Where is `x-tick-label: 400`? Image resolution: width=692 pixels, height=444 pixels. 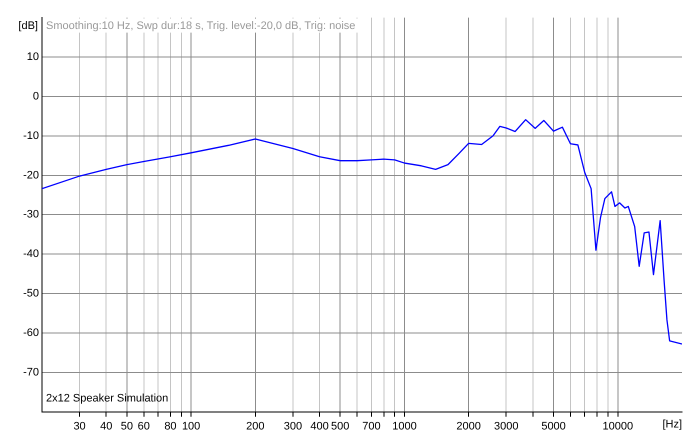 x-tick-label: 400 is located at coordinates (319, 426).